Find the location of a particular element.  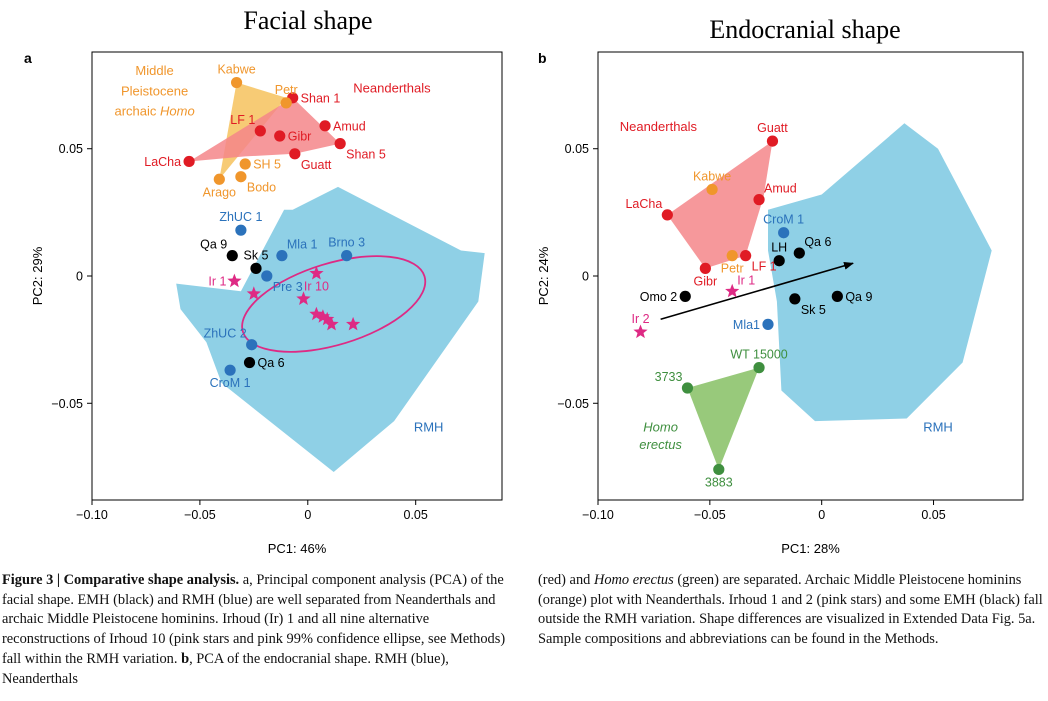

panel-a-annotation: Neanderthals is located at coordinates (392, 88).